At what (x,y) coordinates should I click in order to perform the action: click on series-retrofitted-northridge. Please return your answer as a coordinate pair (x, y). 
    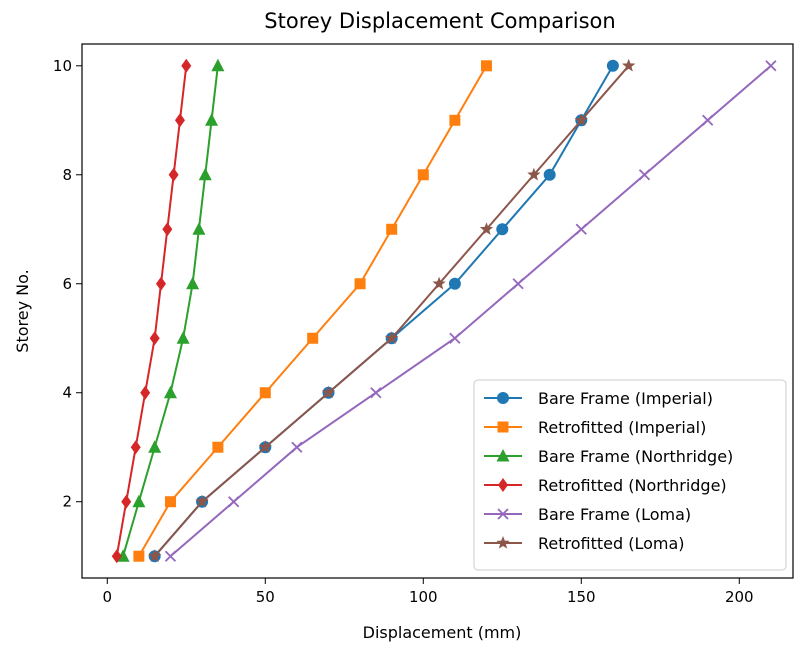
    Looking at the image, I should click on (151, 311).